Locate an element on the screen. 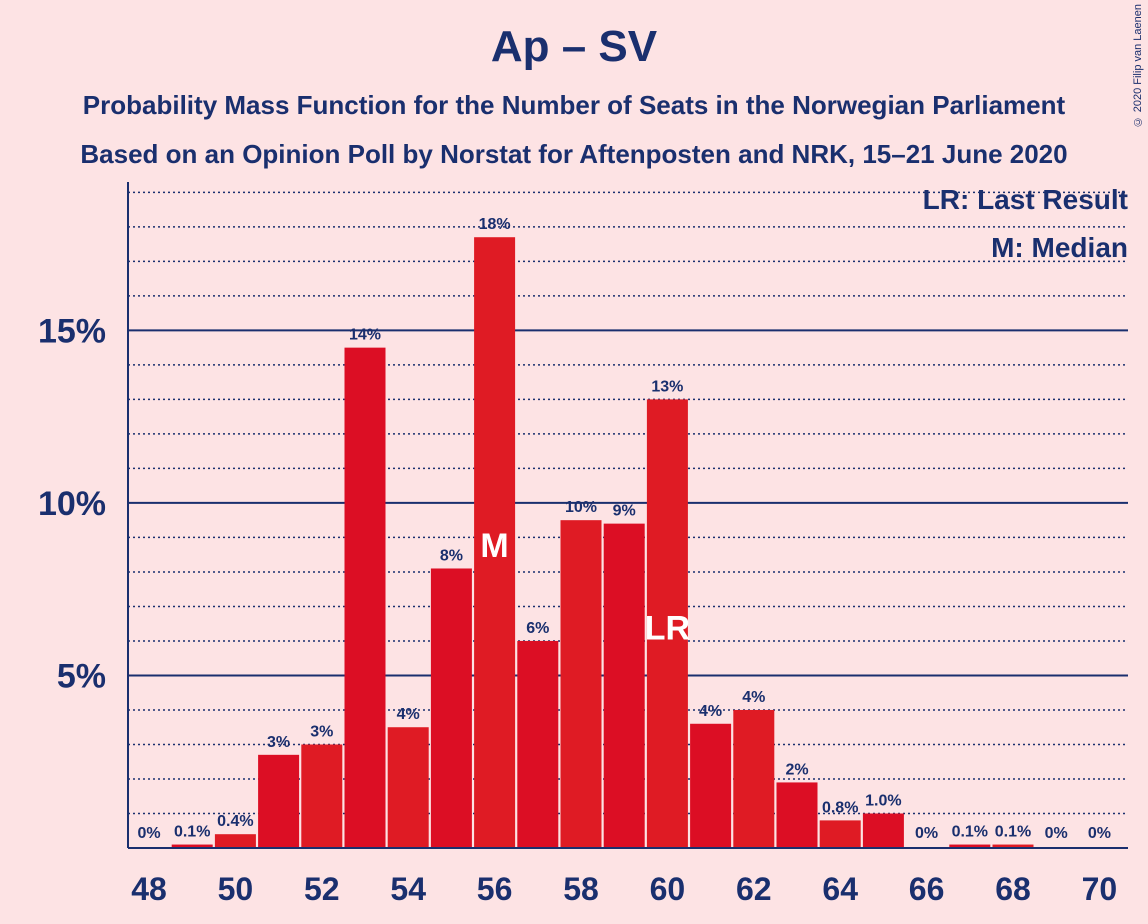 The image size is (1148, 924). bar-value-label: 0.8% is located at coordinates (840, 807).